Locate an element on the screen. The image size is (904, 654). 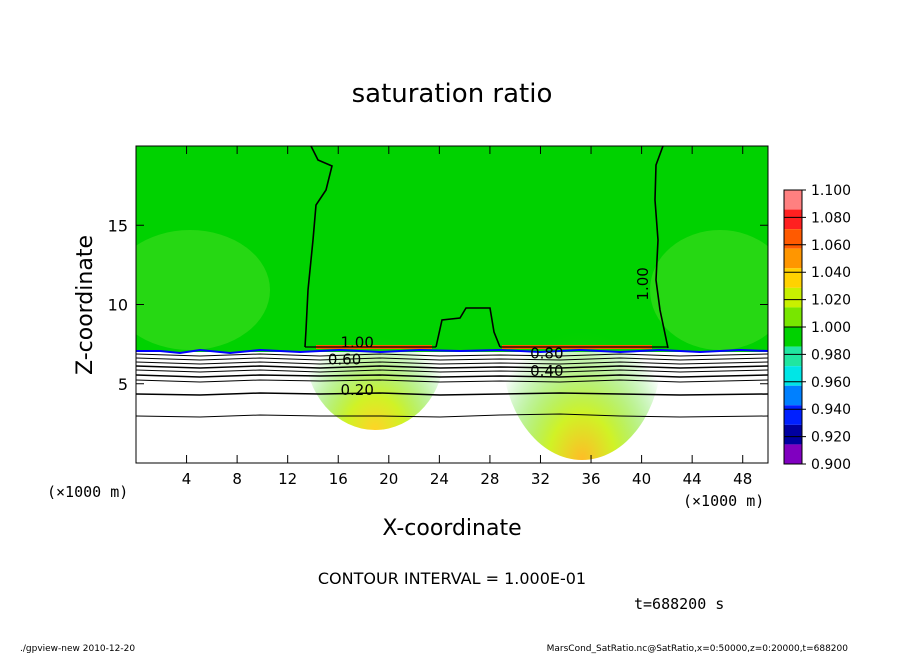
x-unit-right: (×1000 m) is located at coordinates (723, 501).